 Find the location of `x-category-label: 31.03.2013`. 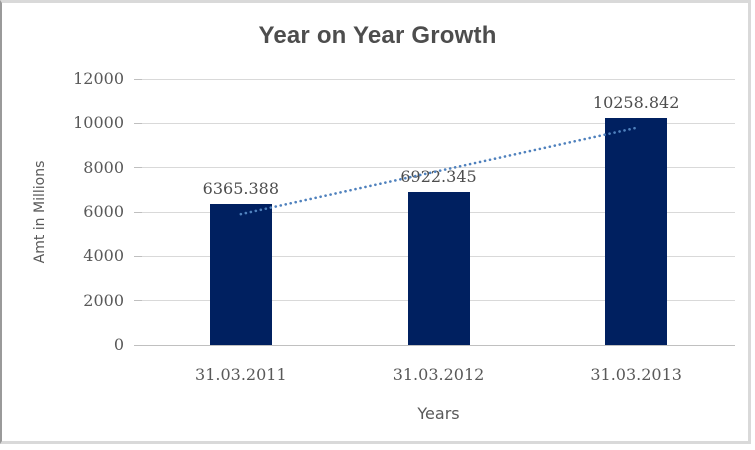

x-category-label: 31.03.2013 is located at coordinates (636, 374).